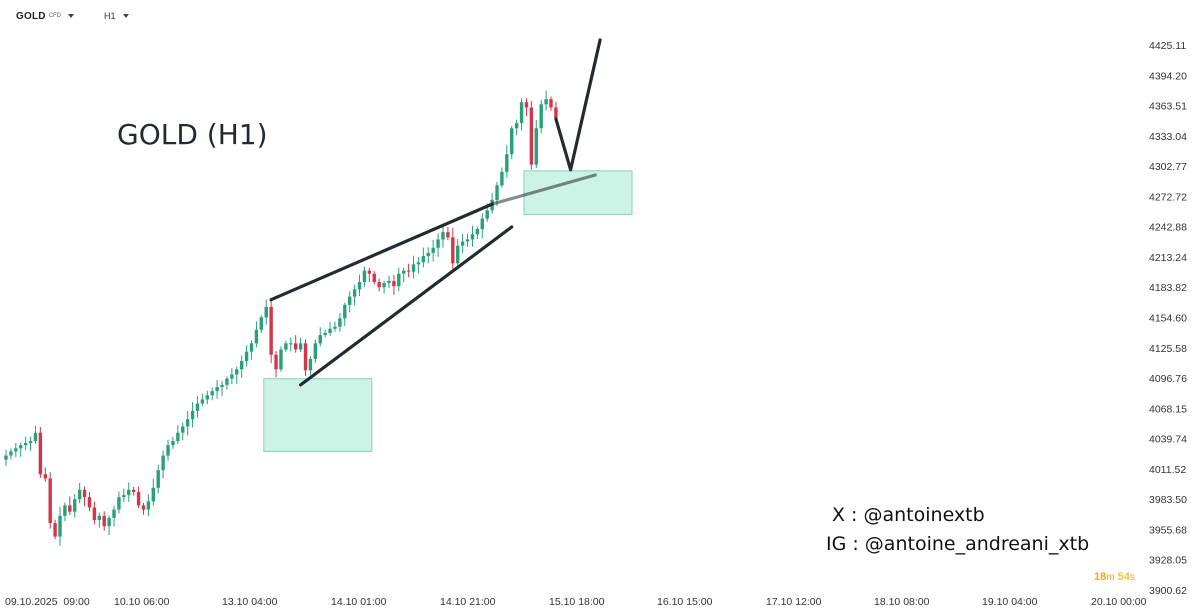 This screenshot has height=616, width=1200. What do you see at coordinates (110, 16) in the screenshot?
I see `timeframe-label: H1` at bounding box center [110, 16].